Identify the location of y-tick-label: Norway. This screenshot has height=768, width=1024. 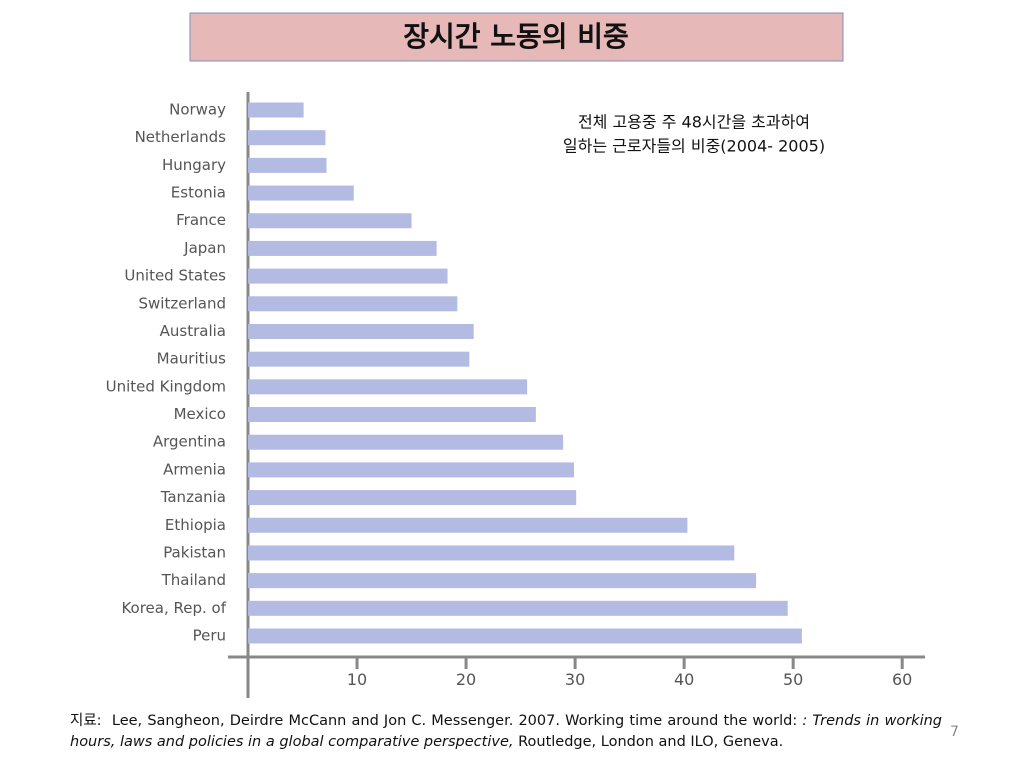
(197, 110).